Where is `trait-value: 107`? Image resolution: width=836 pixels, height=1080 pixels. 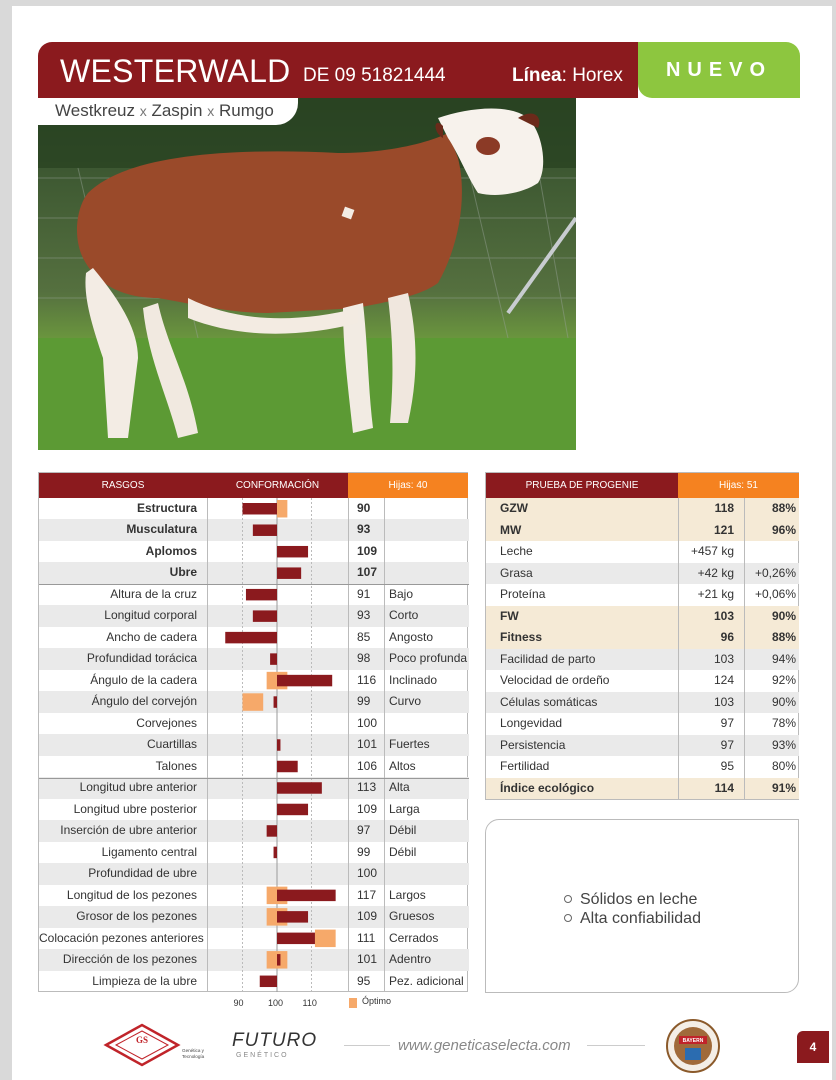
trait-value: 107 is located at coordinates (367, 572).